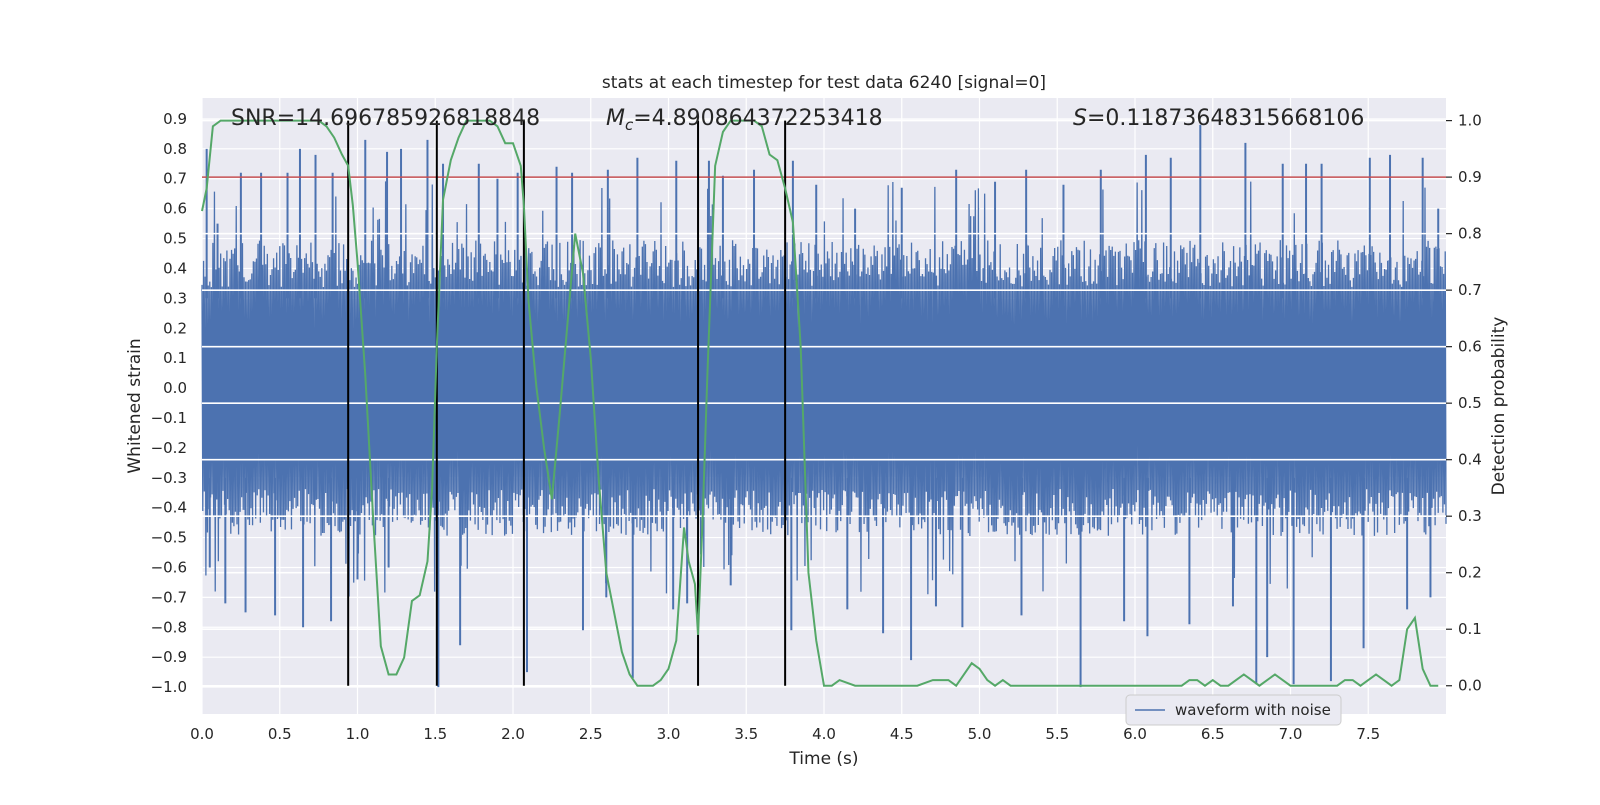 The width and height of the screenshot is (1600, 805). I want to click on x-tick-label-10: 5.0, so click(980, 734).